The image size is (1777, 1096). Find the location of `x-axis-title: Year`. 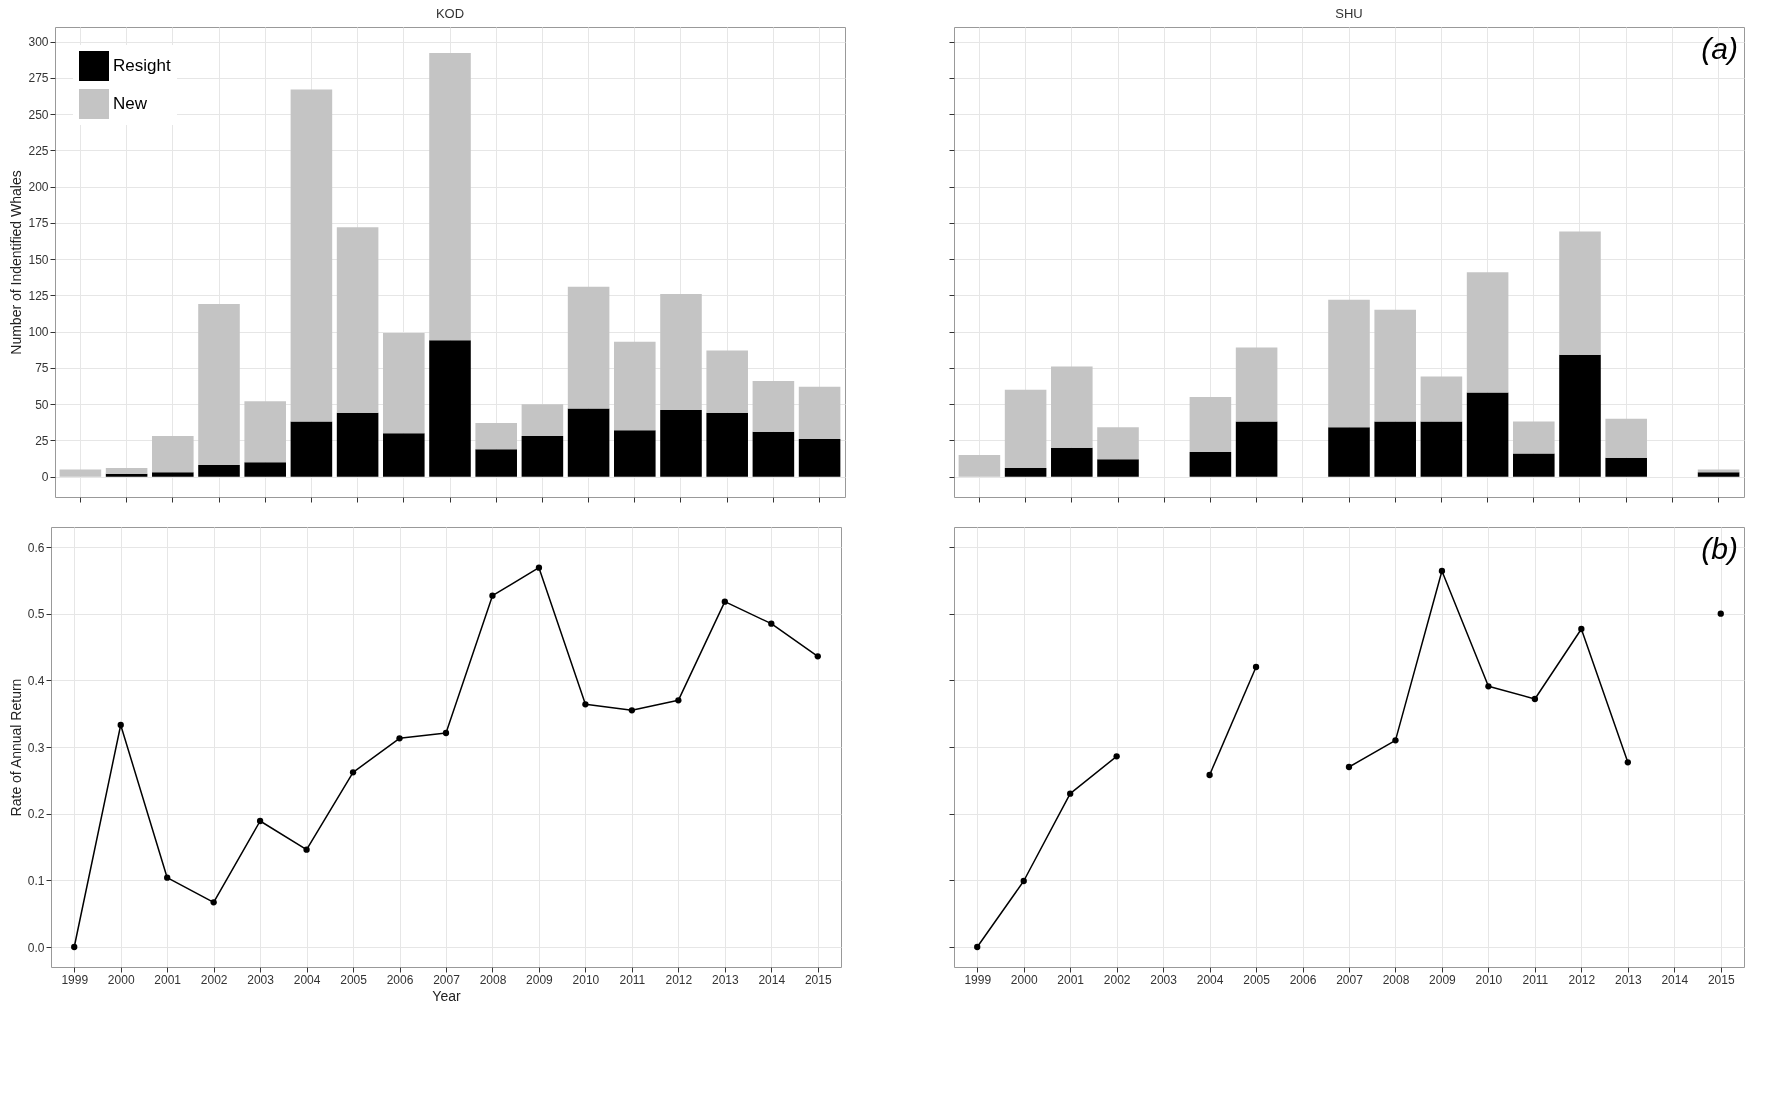

x-axis-title: Year is located at coordinates (446, 995).